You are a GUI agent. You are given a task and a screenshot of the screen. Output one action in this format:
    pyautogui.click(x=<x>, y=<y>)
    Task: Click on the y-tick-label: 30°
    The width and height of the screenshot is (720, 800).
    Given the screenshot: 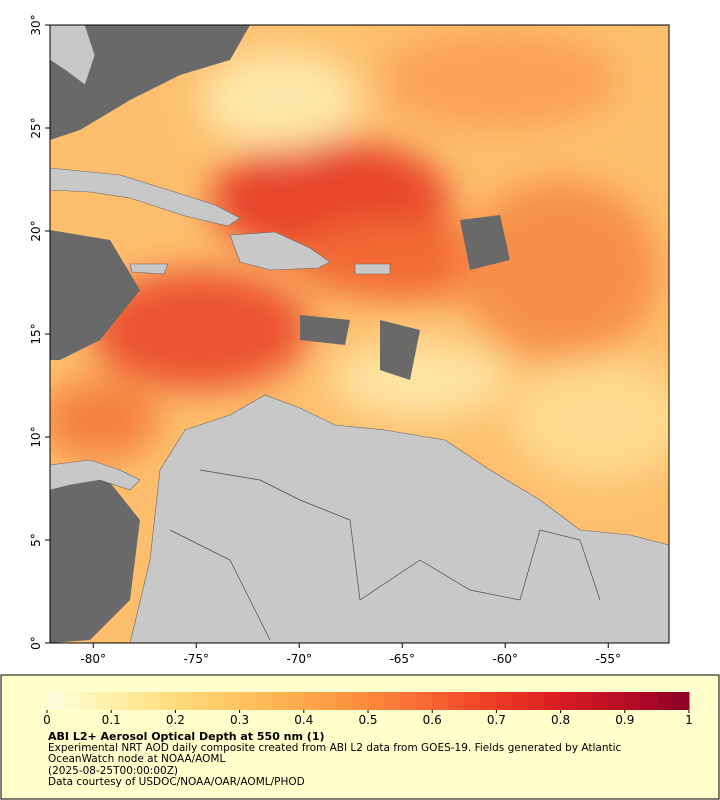 What is the action you would take?
    pyautogui.click(x=36, y=24)
    